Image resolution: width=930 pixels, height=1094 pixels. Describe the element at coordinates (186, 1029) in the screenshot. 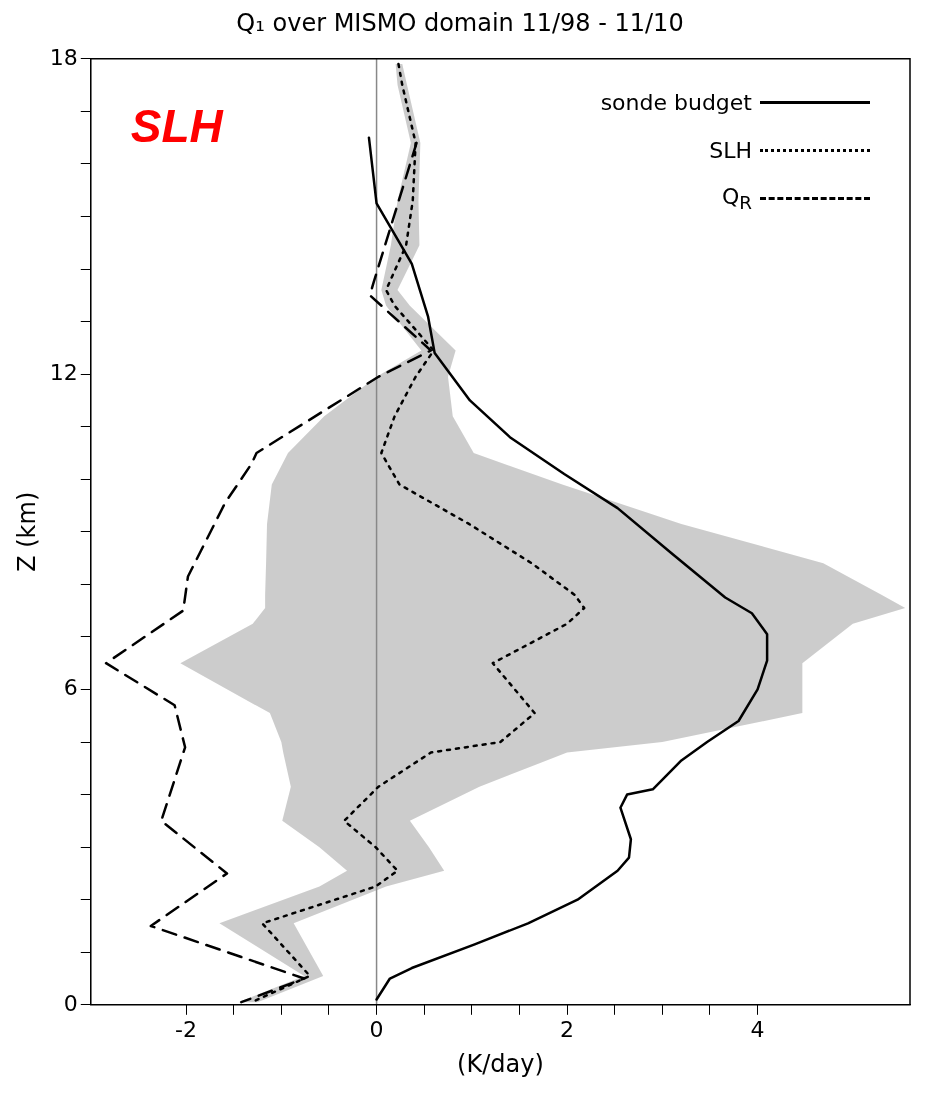

I see `x-tick-label: -2` at that location.